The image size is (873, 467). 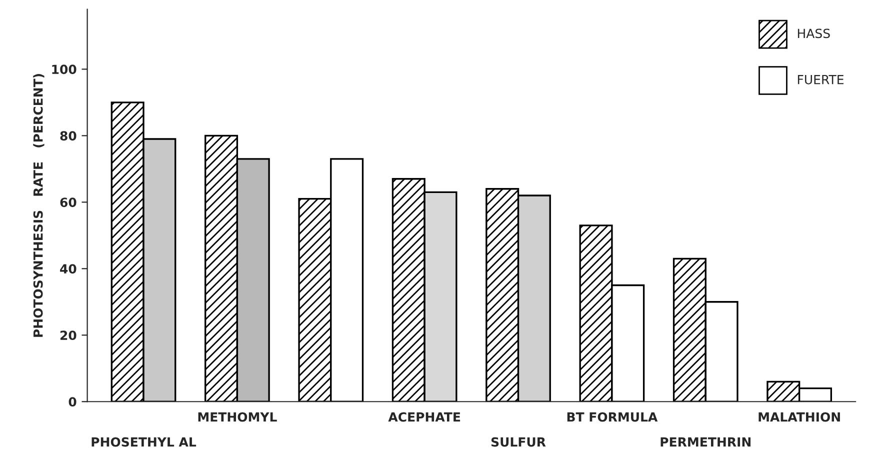 What do you see at coordinates (68, 203) in the screenshot?
I see `y-tick-label: 60` at bounding box center [68, 203].